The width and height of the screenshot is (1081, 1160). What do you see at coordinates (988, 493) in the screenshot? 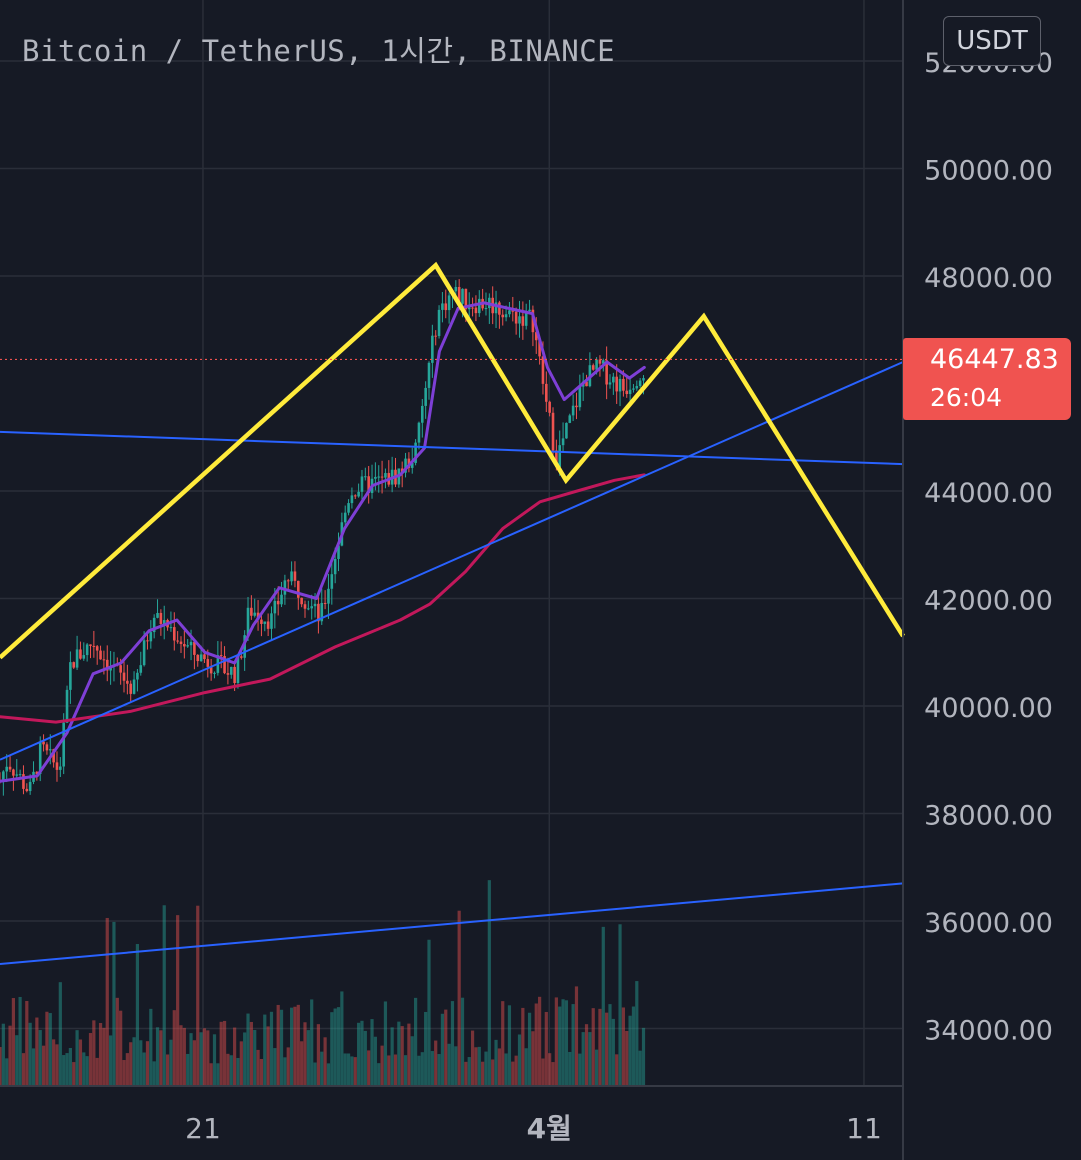
I see `y-tick-label: 44000.00` at bounding box center [988, 493].